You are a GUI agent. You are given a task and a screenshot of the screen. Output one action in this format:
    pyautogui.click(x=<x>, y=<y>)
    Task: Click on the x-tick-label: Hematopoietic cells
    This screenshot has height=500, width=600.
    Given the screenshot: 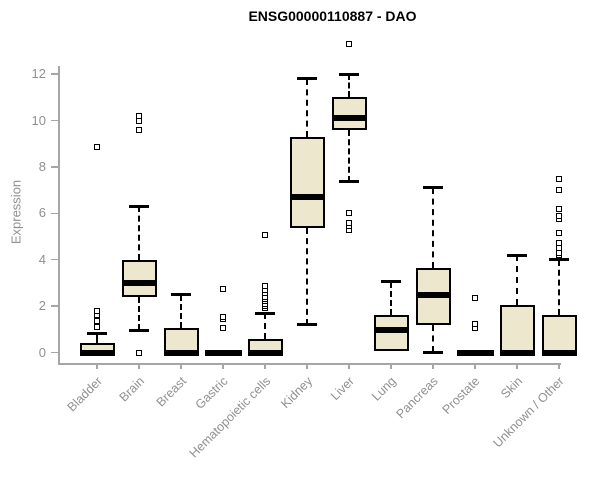 What is the action you would take?
    pyautogui.click(x=229, y=417)
    